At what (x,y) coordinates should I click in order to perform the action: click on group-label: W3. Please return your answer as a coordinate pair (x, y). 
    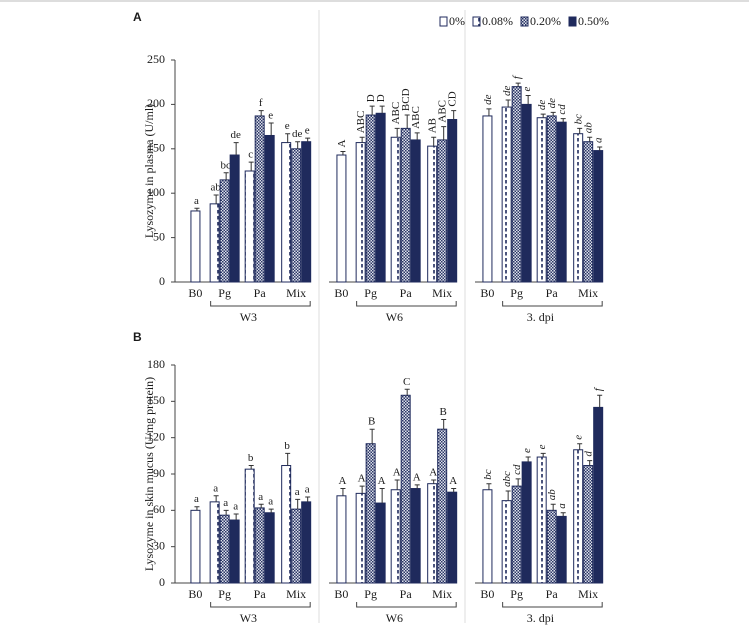
    Looking at the image, I should click on (248, 317).